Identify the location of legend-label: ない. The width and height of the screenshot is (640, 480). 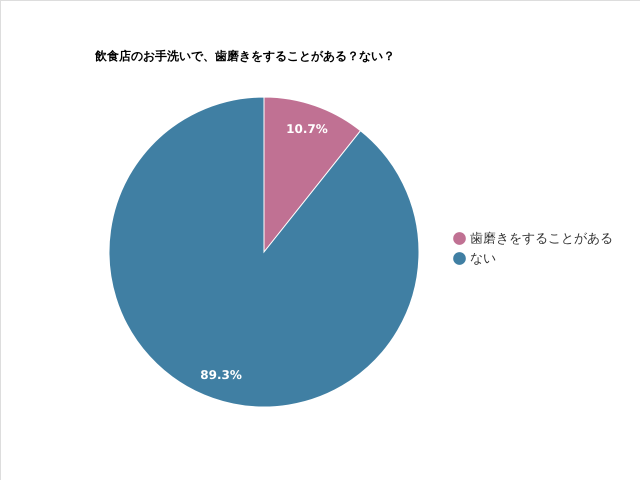
(483, 259).